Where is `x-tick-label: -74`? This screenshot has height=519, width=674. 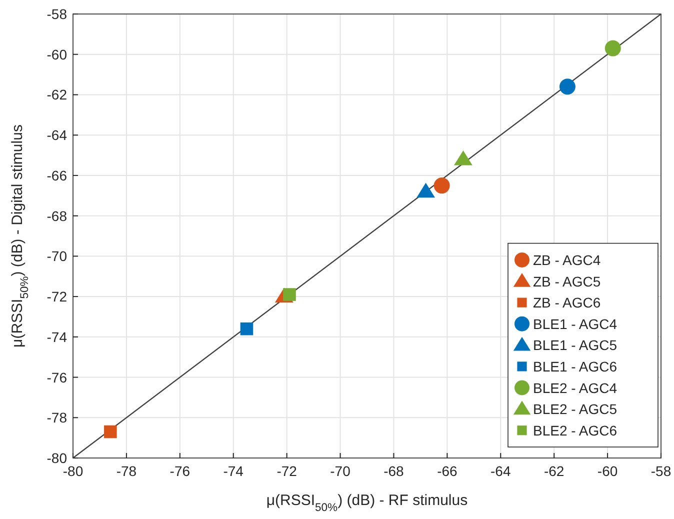
x-tick-label: -74 is located at coordinates (233, 471).